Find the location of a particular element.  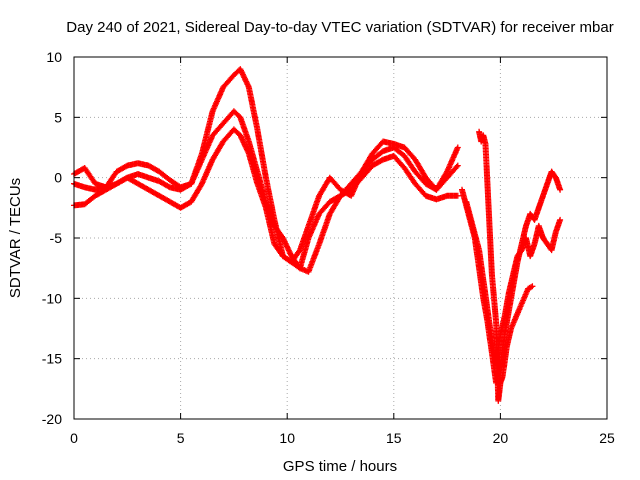

y-tick-label: -15 is located at coordinates (52, 359).